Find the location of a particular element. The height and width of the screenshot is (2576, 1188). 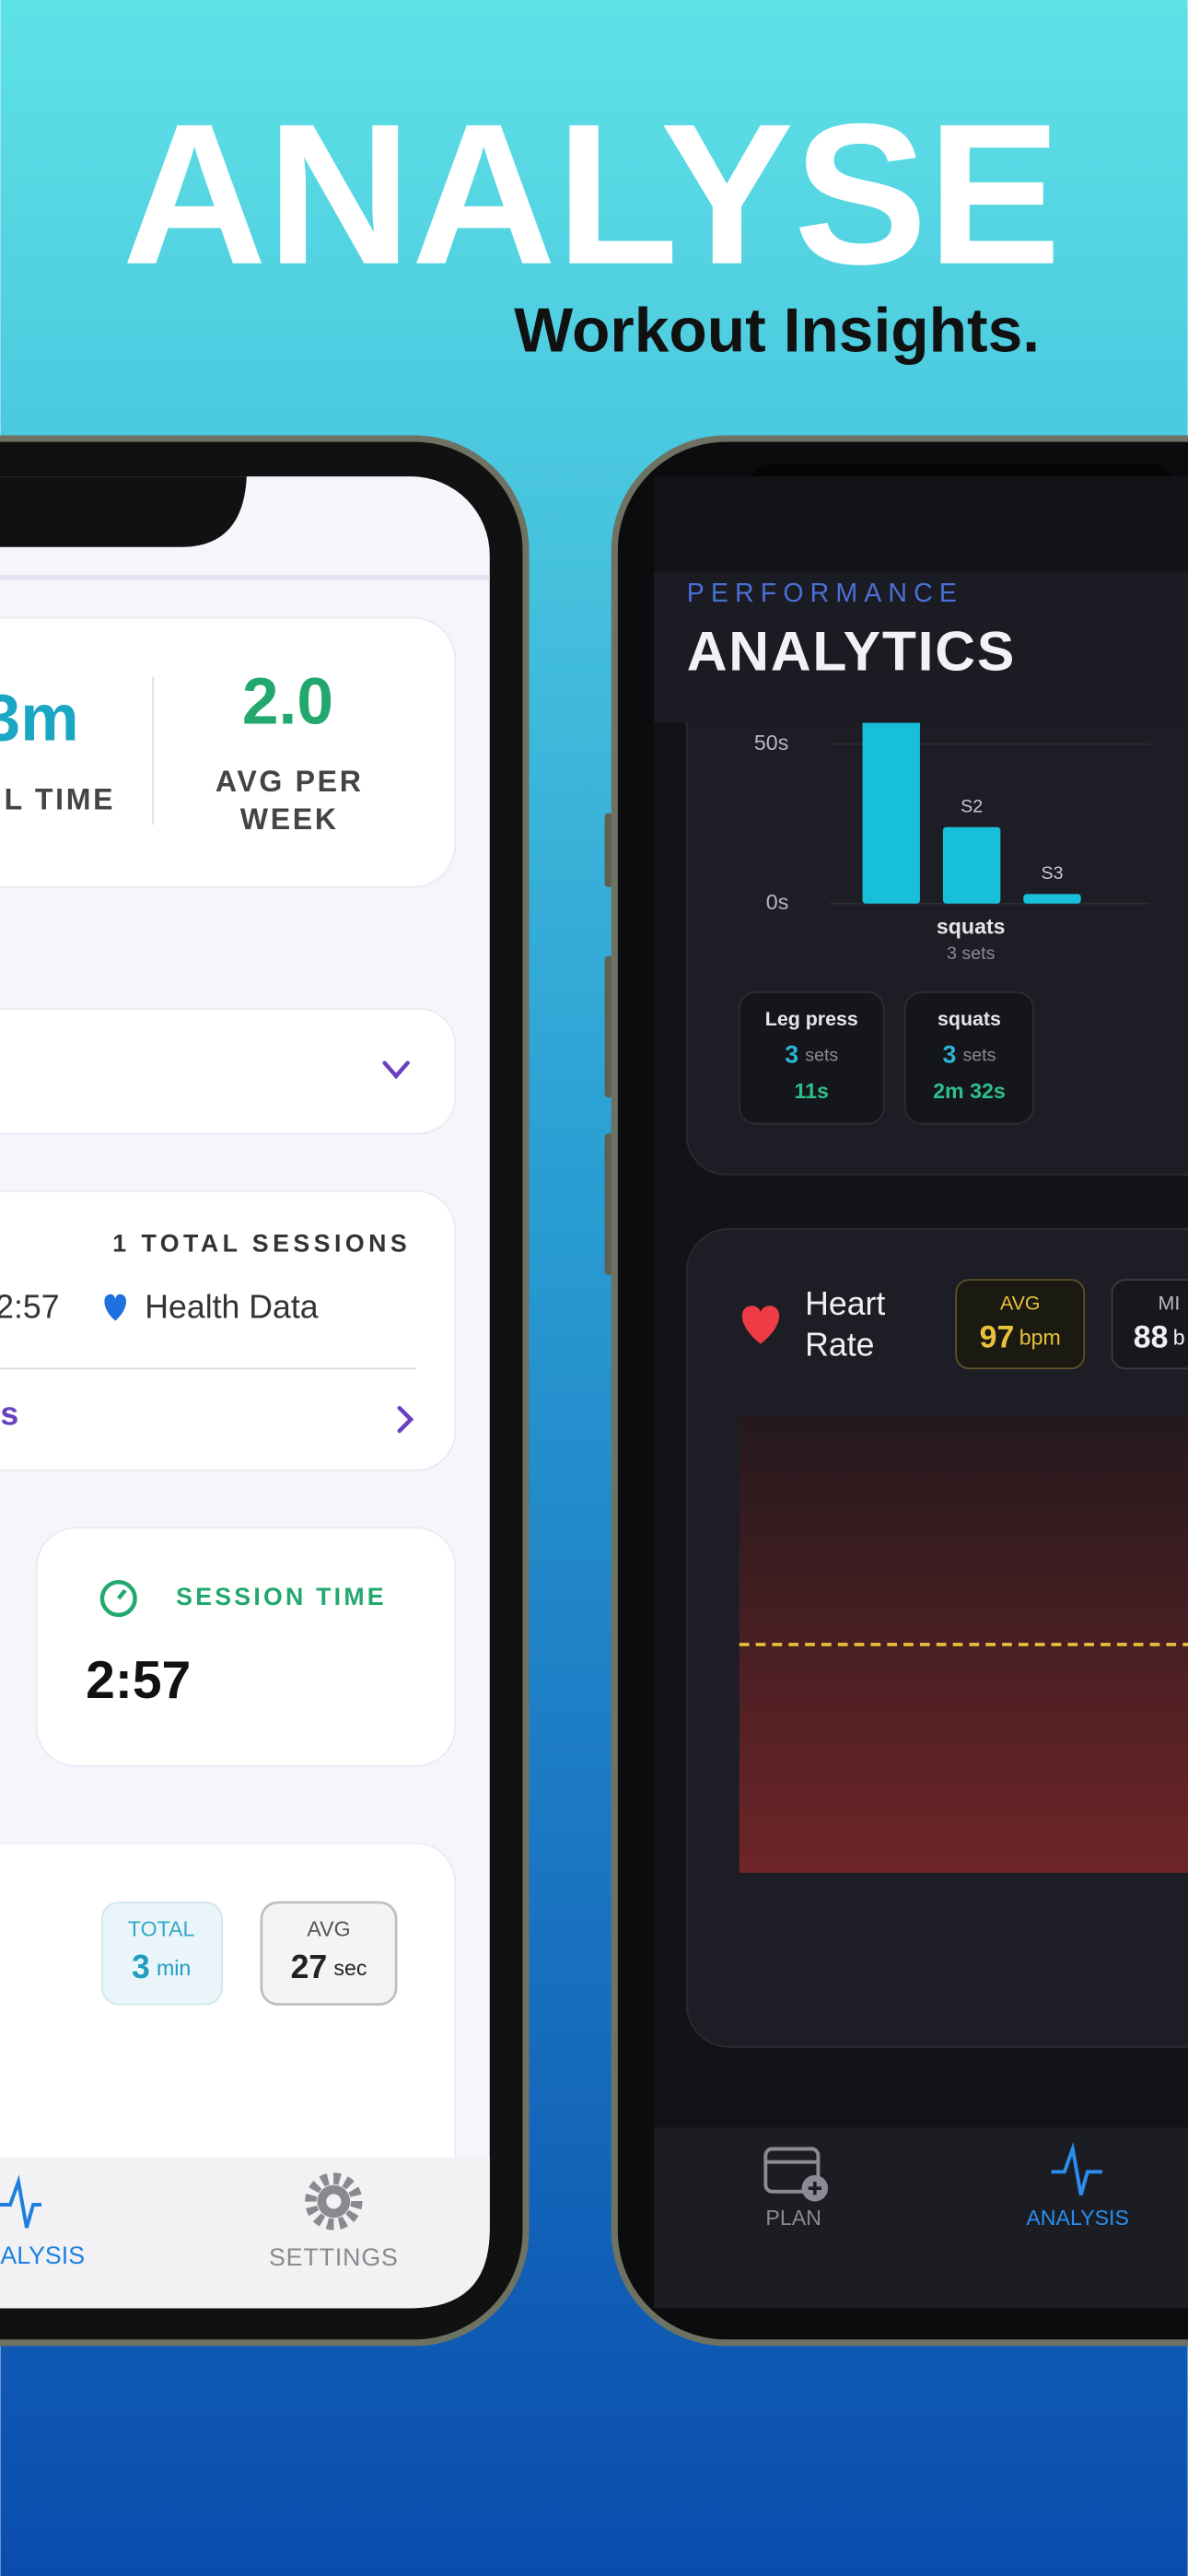

tab-label: PLAN is located at coordinates (793, 2218).